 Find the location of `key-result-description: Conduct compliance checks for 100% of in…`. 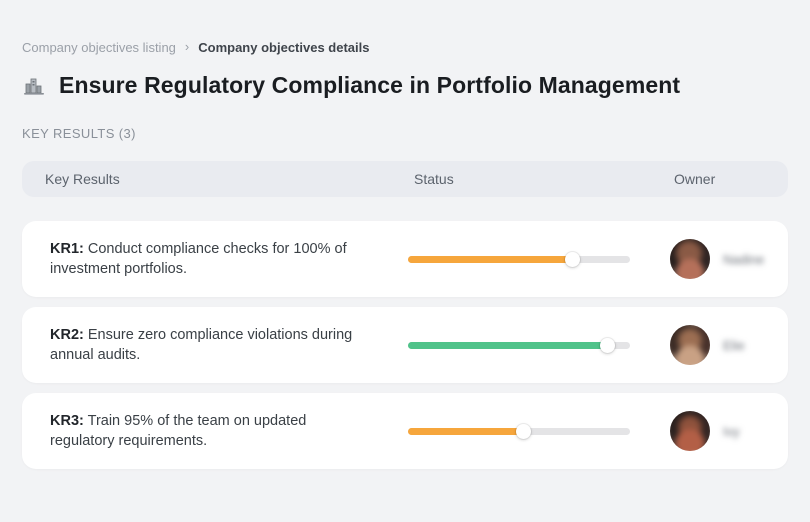

key-result-description: Conduct compliance checks for 100% of in… is located at coordinates (198, 259).